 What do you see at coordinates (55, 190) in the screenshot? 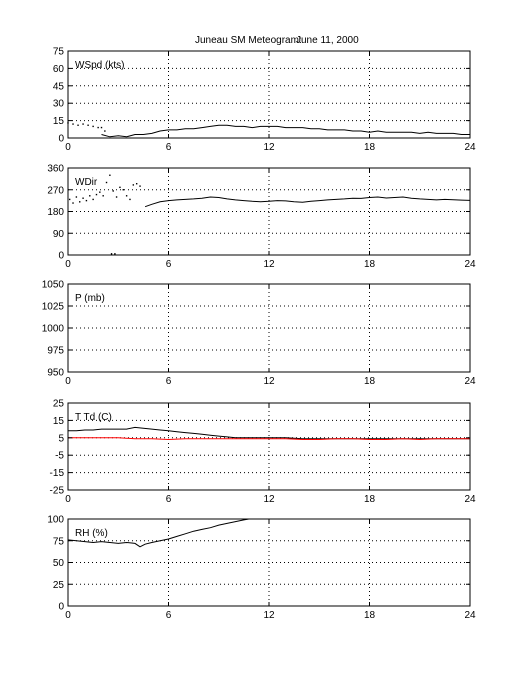
I see `y-tick-label: 270` at bounding box center [55, 190].